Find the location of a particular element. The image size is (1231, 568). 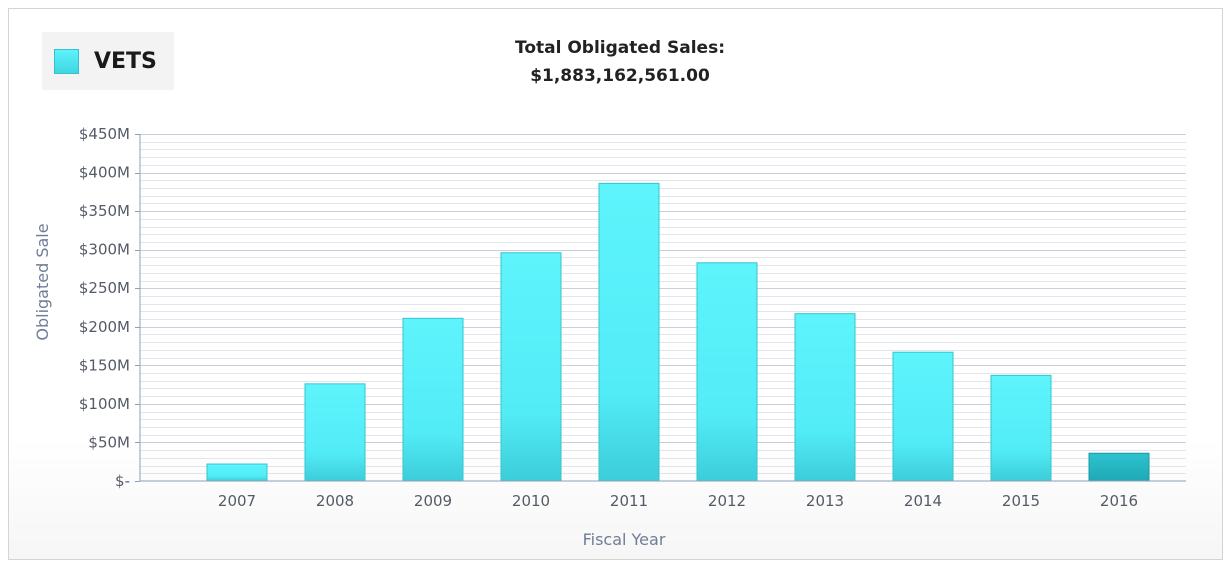

y-tick-label: $- is located at coordinates (122, 481).